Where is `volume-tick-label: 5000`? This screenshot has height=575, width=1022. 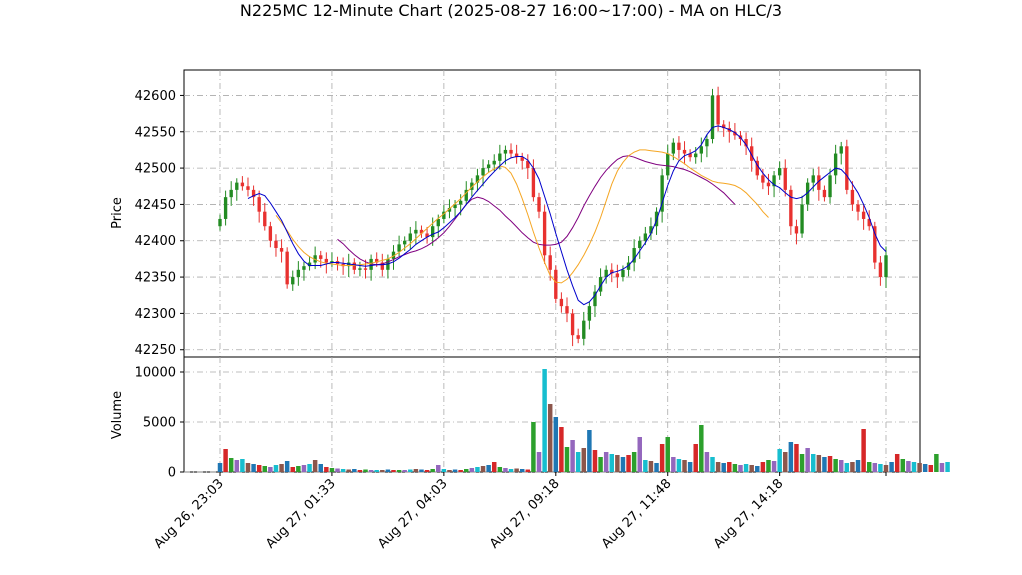 volume-tick-label: 5000 is located at coordinates (159, 423).